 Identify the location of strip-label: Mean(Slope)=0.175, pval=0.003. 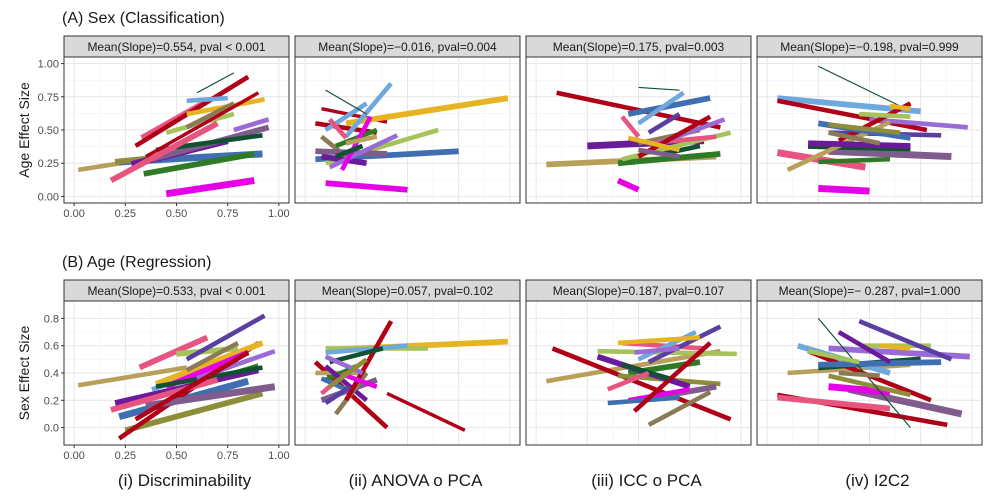
(639, 47).